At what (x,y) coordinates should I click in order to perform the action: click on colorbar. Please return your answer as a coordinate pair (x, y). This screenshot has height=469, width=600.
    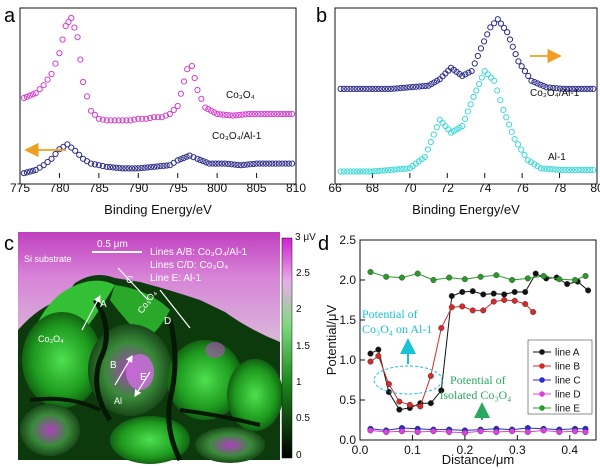
    Looking at the image, I should click on (287, 348).